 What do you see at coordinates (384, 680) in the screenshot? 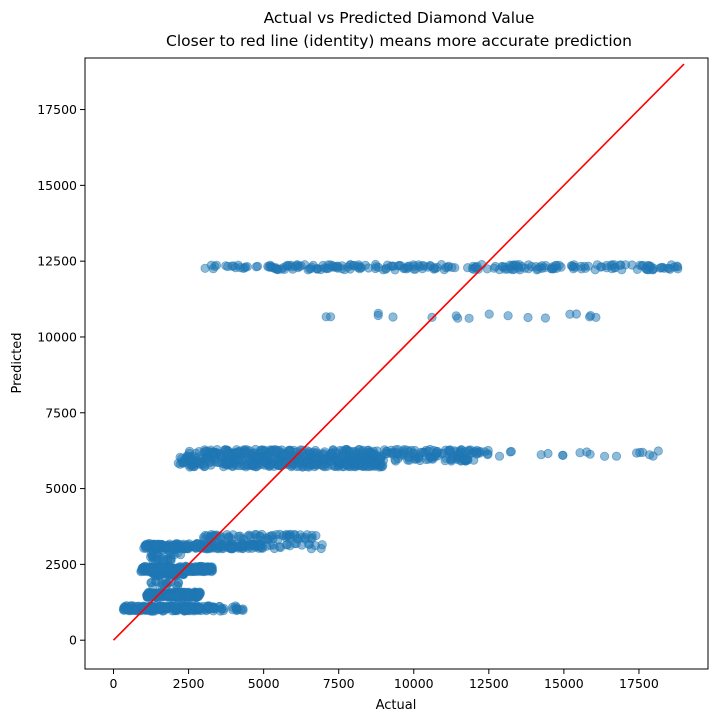
I see `x-axis: 0 2500 5000 7500 10000 12500 15000 17500` at bounding box center [384, 680].